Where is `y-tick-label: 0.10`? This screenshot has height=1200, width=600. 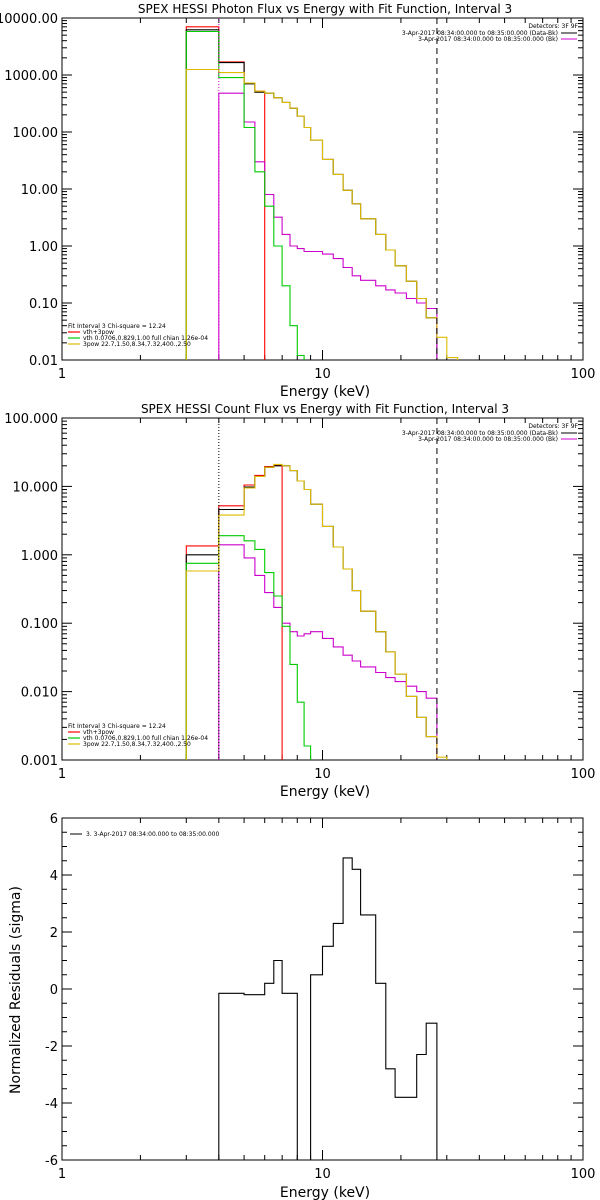
y-tick-label: 0.10 is located at coordinates (43, 304).